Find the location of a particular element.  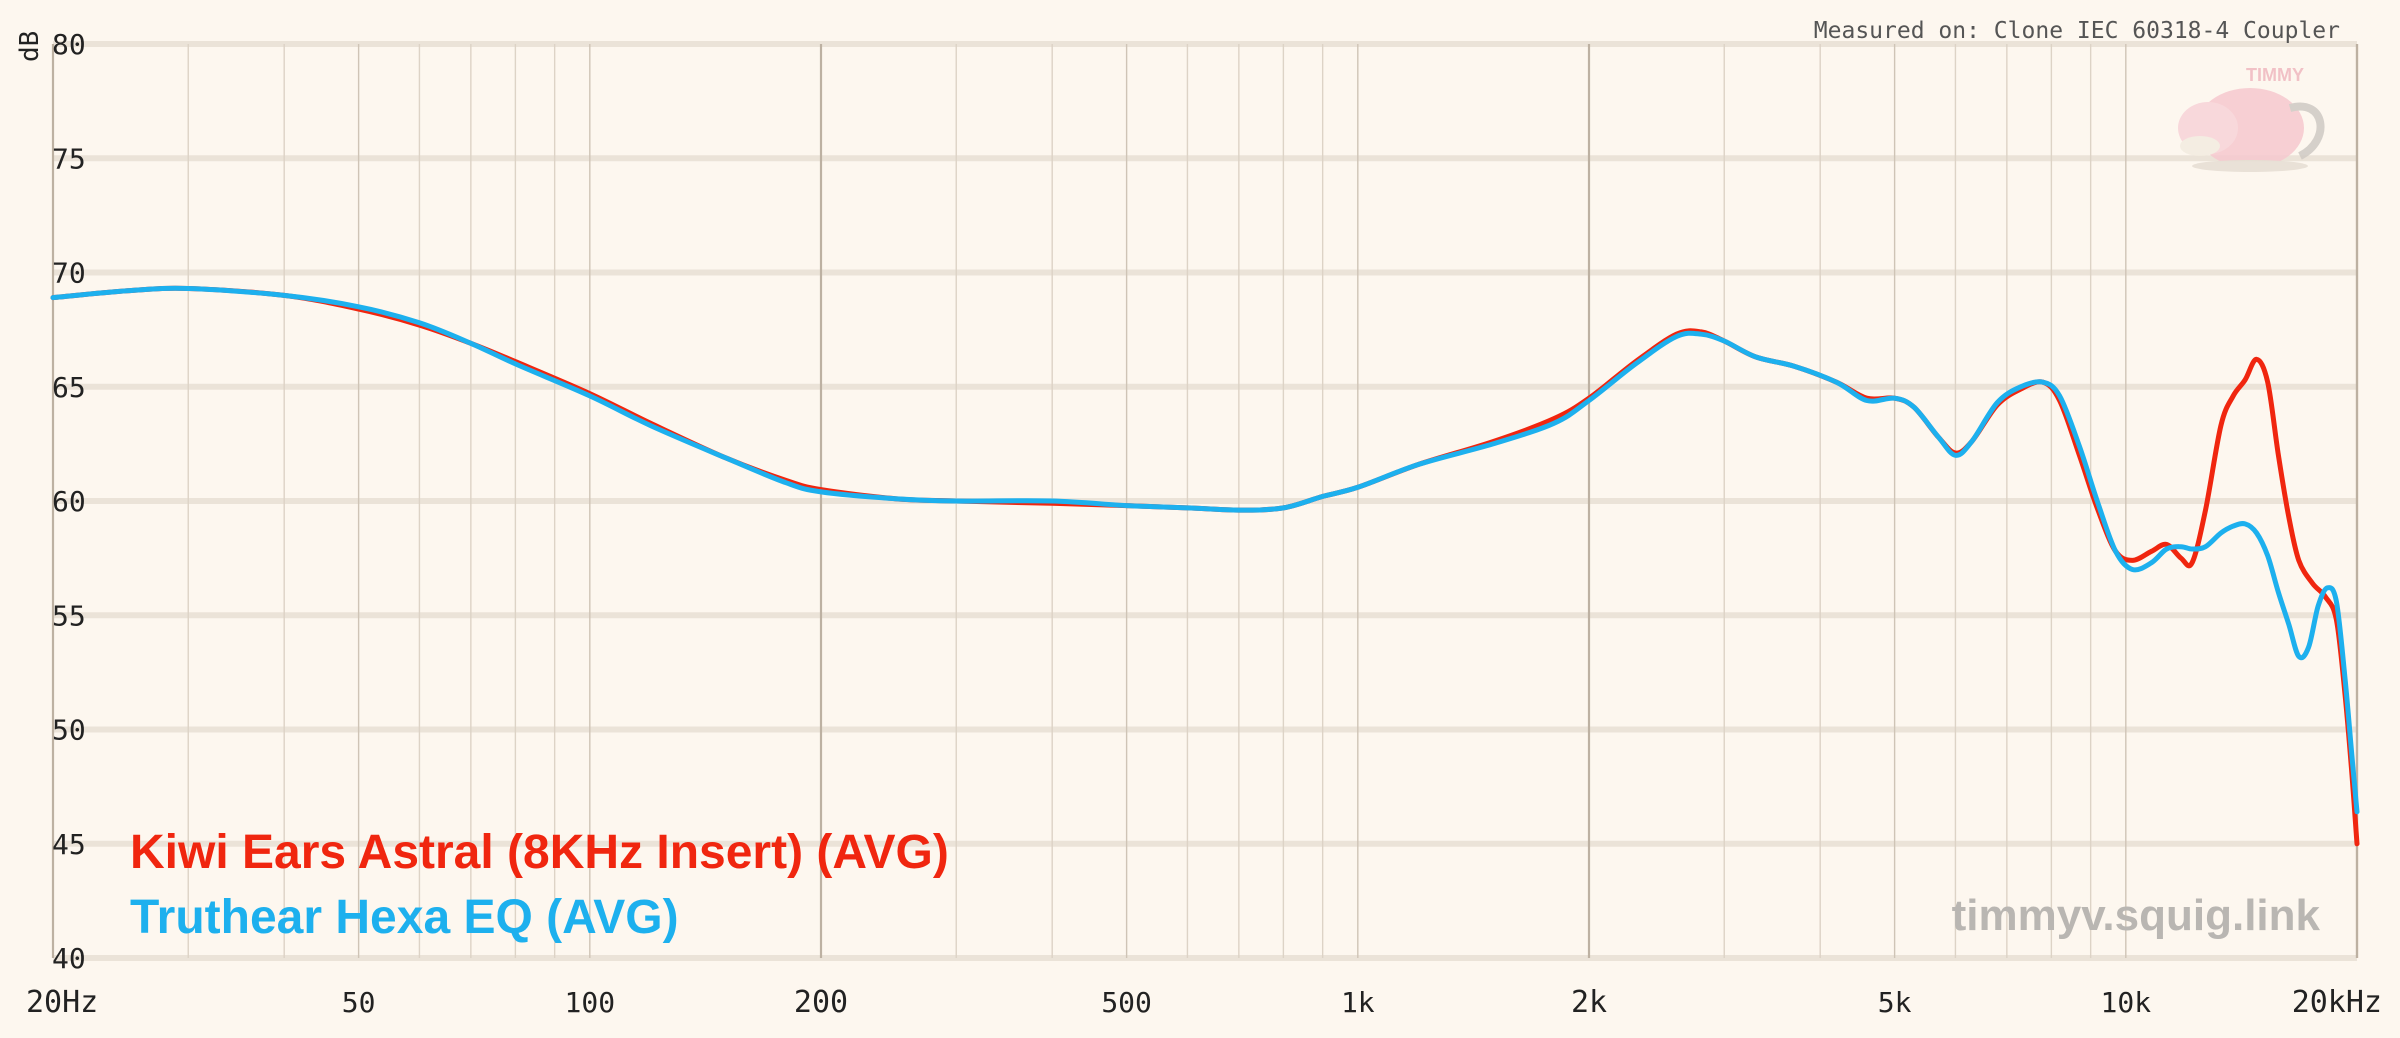

x-tick-label: 500 is located at coordinates (1126, 1002).